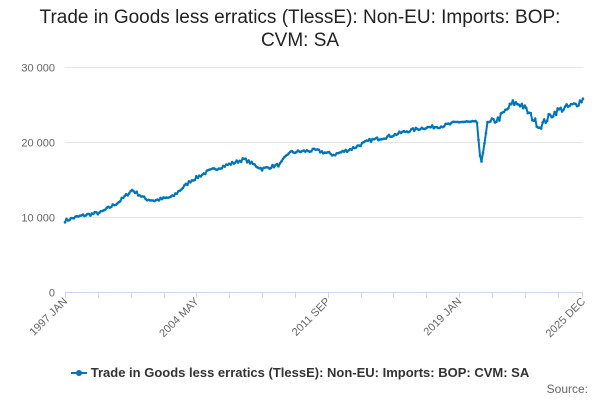  What do you see at coordinates (443, 317) in the screenshot?
I see `x-tick-label: 2019 JAN` at bounding box center [443, 317].